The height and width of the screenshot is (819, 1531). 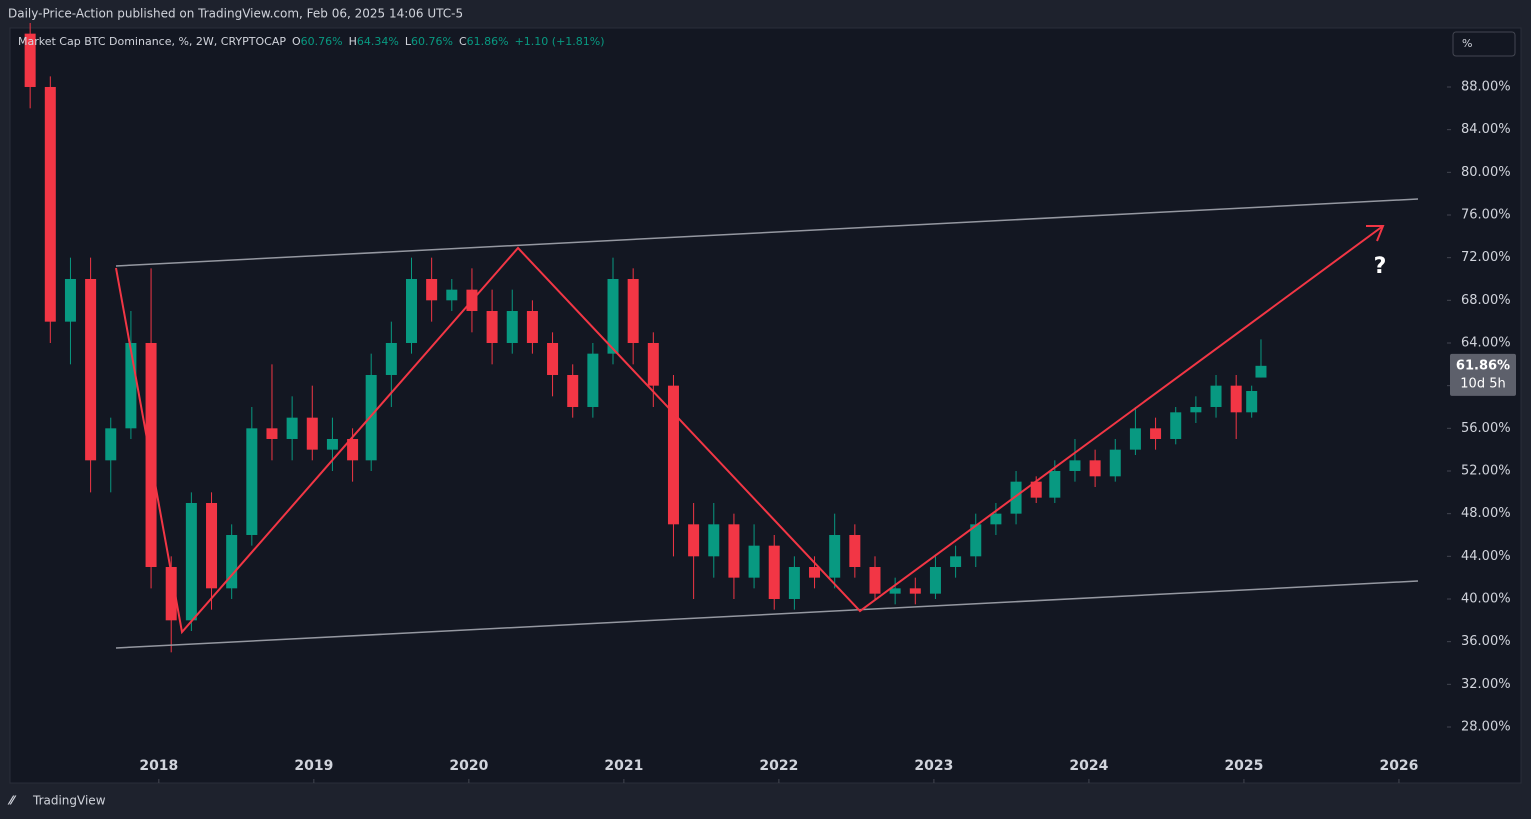 What do you see at coordinates (353, 41) in the screenshot?
I see `h-key: H` at bounding box center [353, 41].